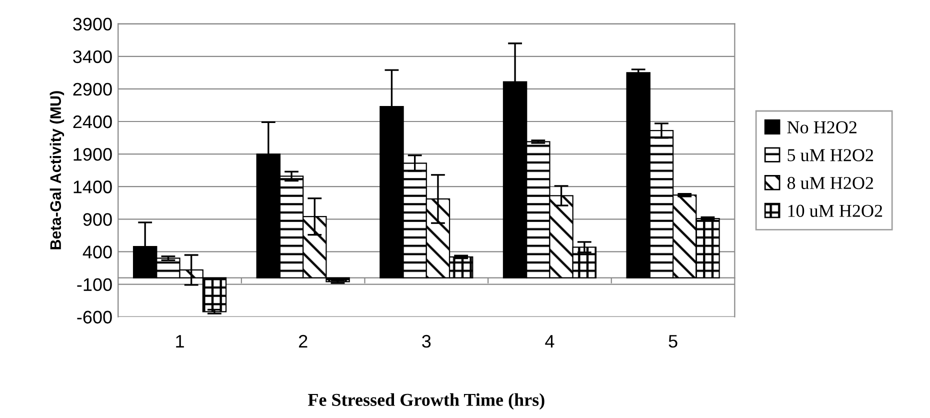 The width and height of the screenshot is (930, 418). What do you see at coordinates (835, 210) in the screenshot?
I see `legend-label: 10 uM H2O2` at bounding box center [835, 210].